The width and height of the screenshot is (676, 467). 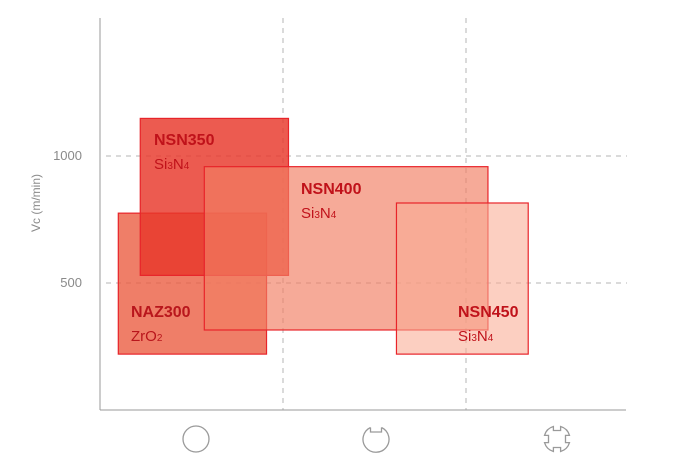 I want to click on box-name-nsn400: NSN400, so click(x=331, y=189).